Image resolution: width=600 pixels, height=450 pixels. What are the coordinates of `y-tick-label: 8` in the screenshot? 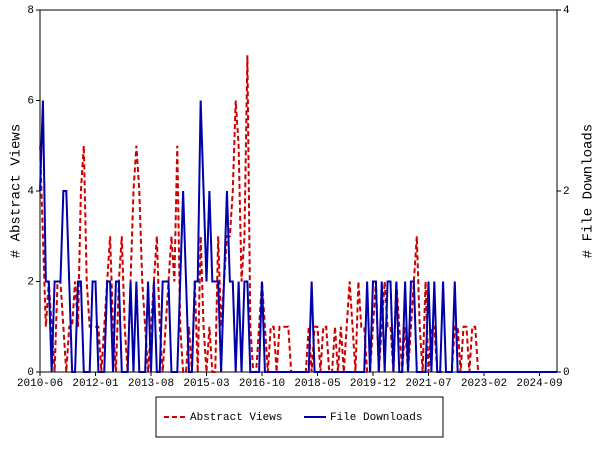 It's located at (30, 11).